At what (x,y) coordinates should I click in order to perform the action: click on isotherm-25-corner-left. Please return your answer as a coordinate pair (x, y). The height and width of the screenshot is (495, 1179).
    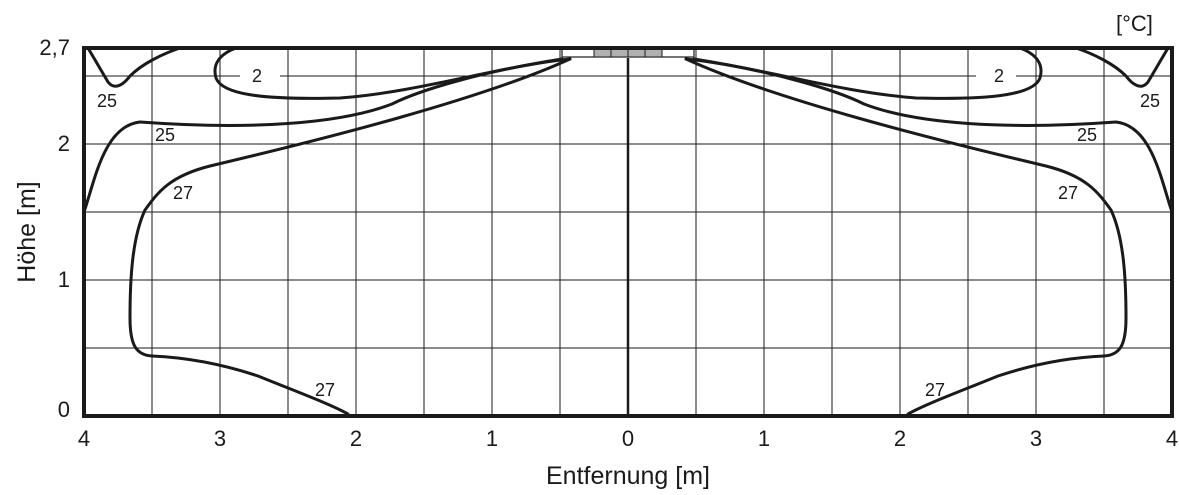
    Looking at the image, I should click on (134, 67).